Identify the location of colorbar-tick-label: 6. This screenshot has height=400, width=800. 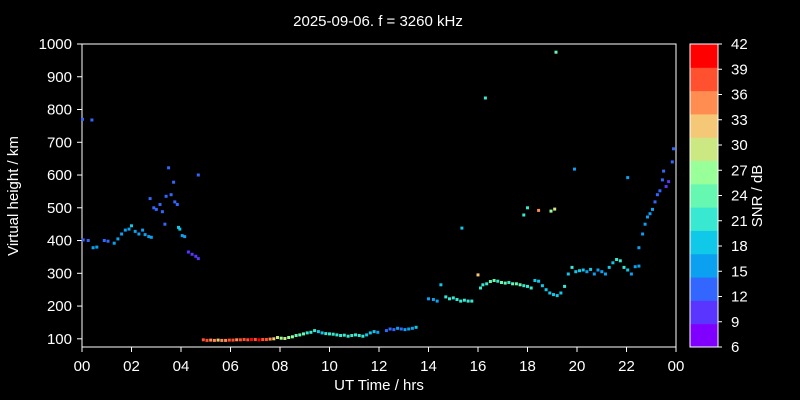
(735, 347).